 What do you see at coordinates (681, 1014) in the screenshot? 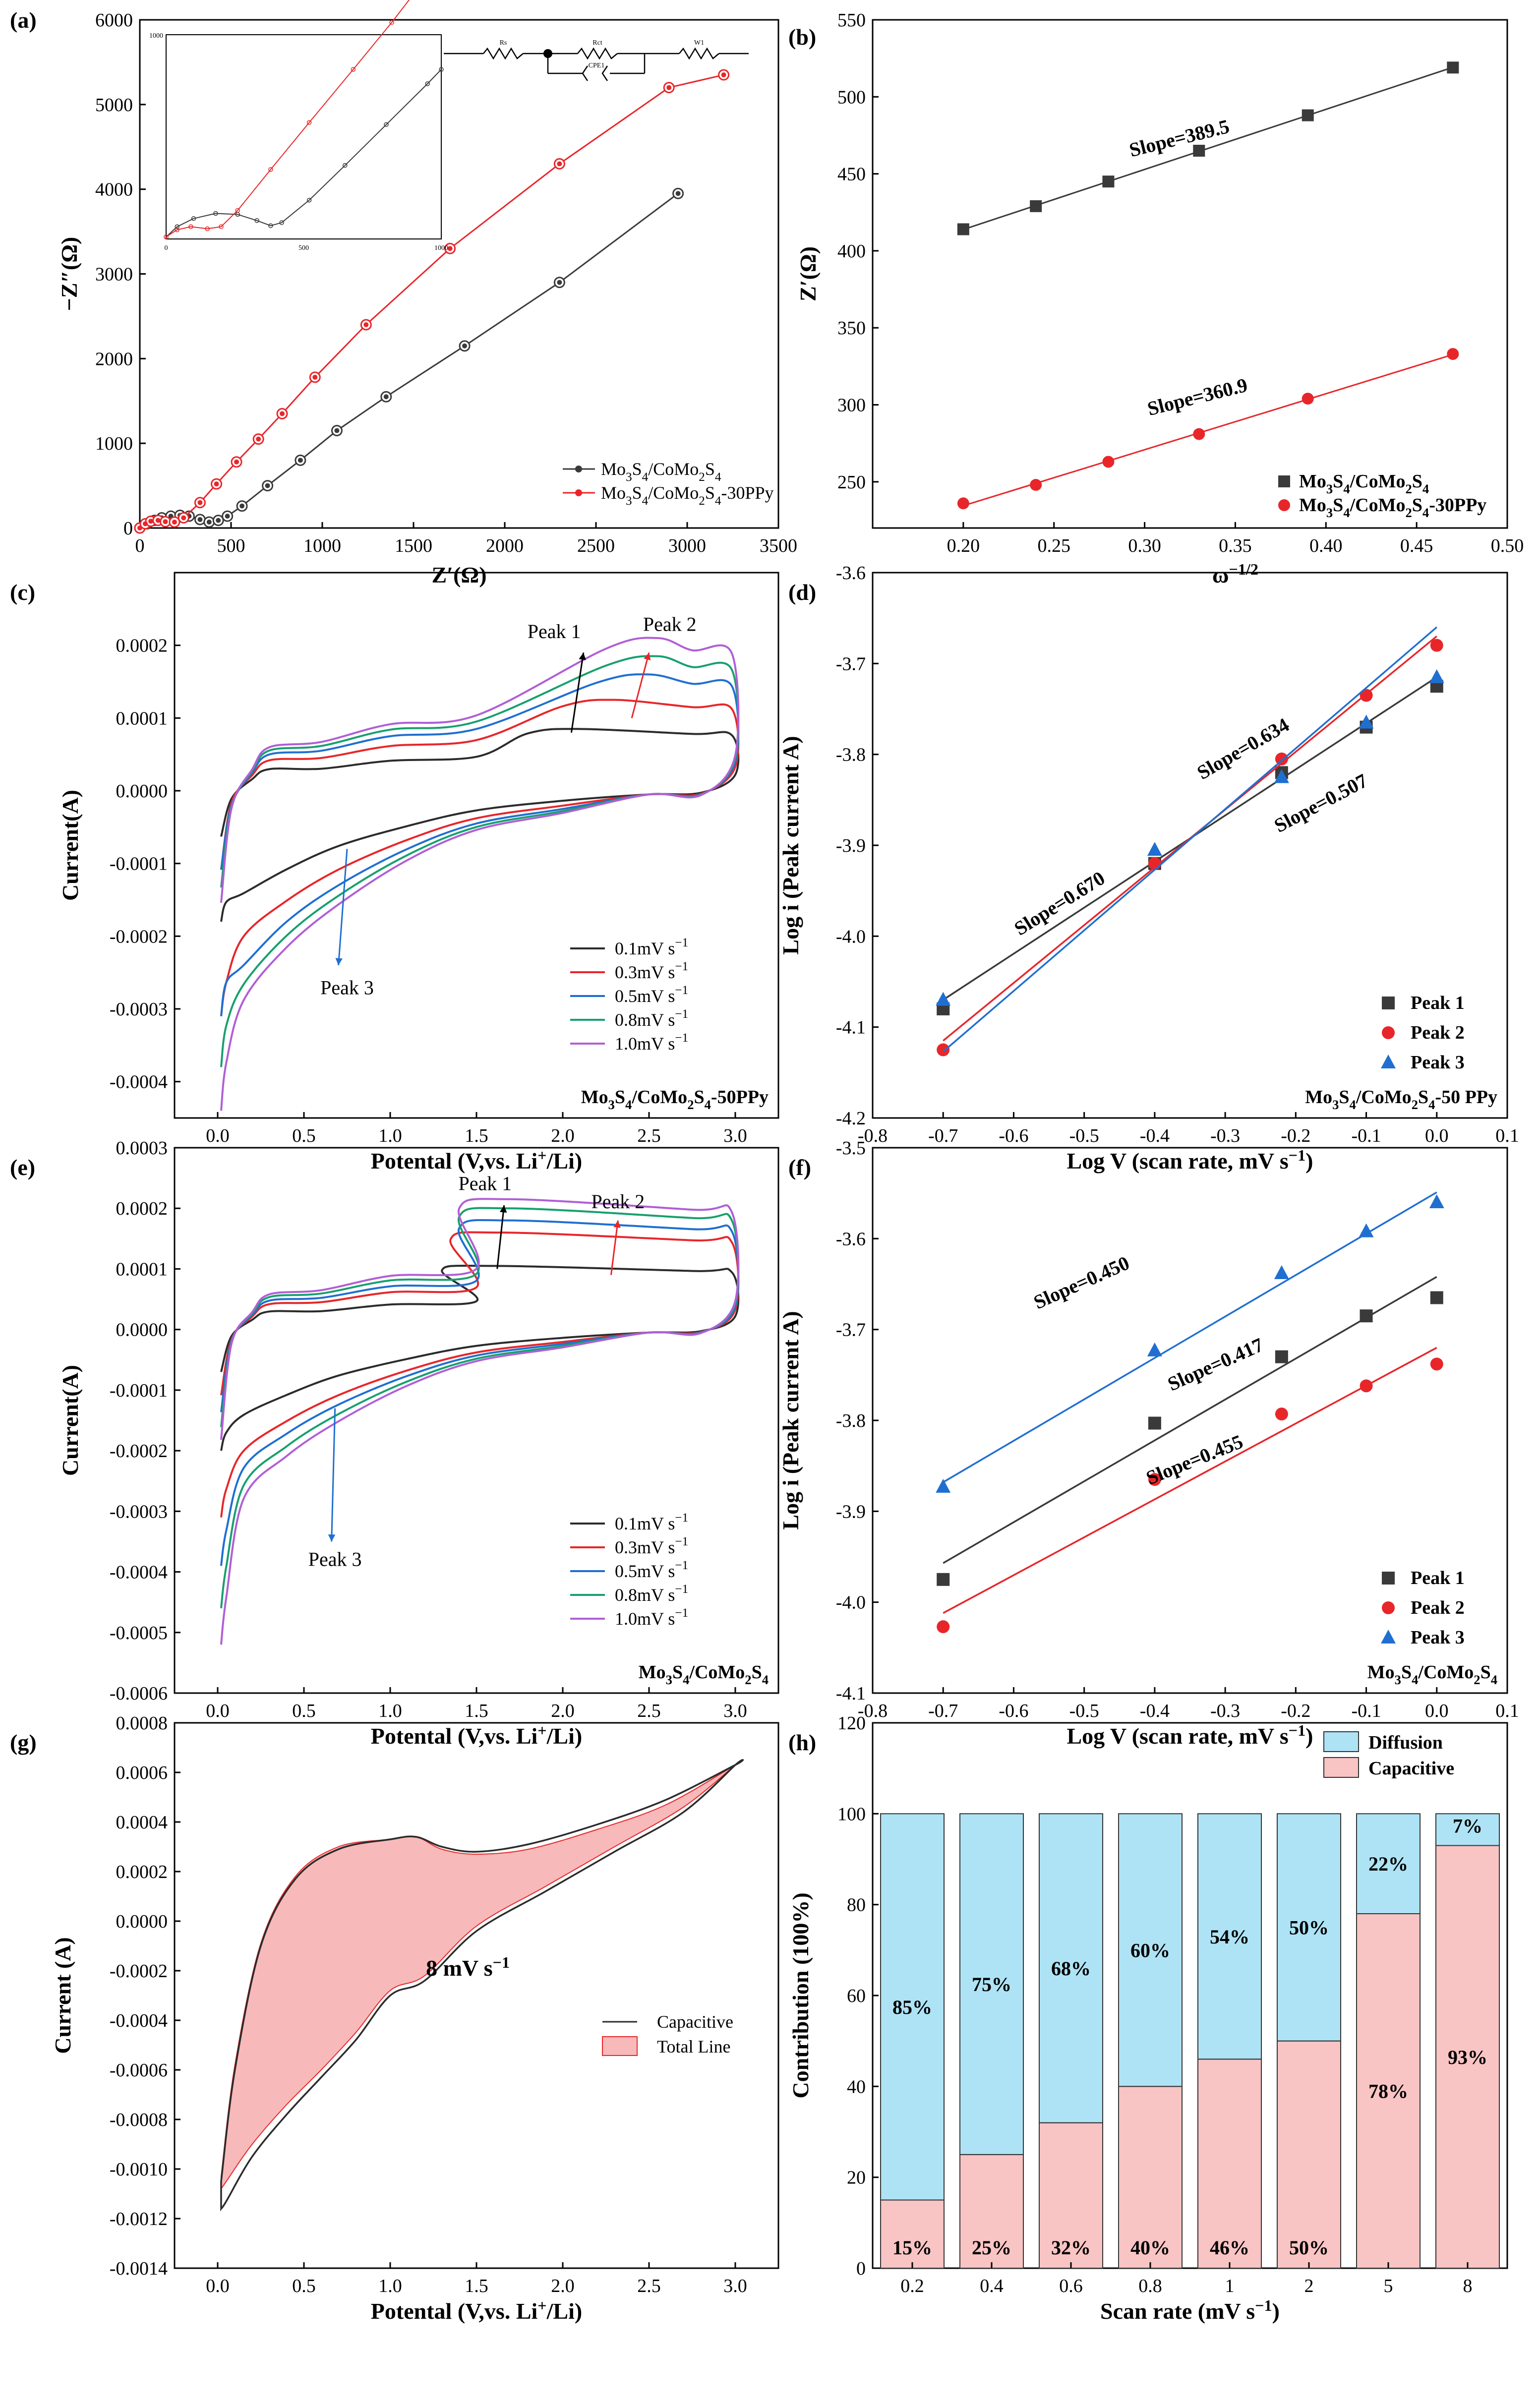
I see `legend-label-part: −1` at bounding box center [681, 1014].